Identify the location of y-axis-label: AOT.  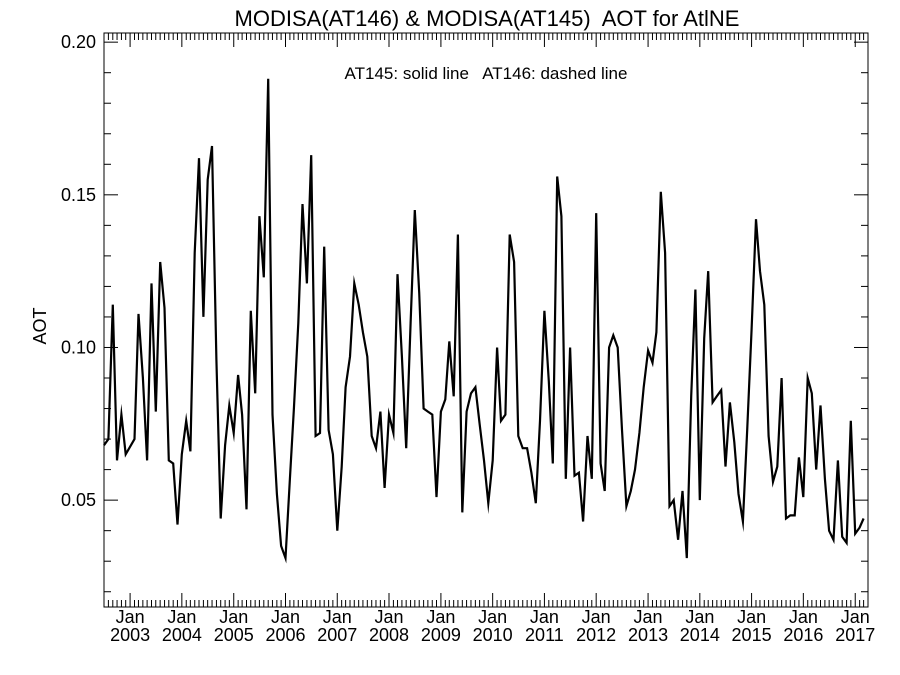
(40, 325).